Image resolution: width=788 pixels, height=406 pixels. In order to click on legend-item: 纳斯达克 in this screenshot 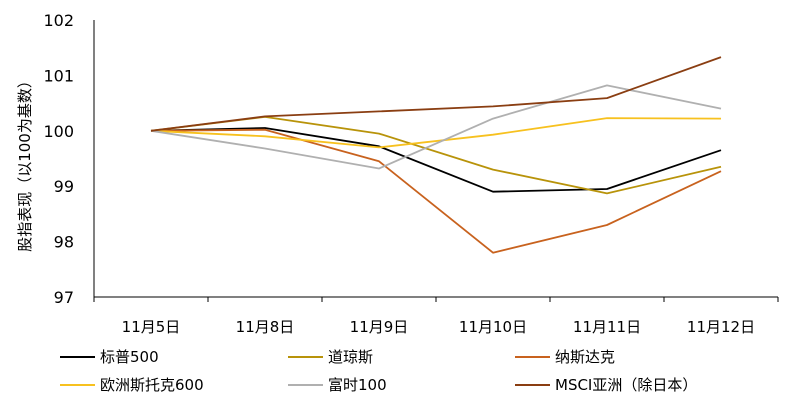, I will do `click(565, 357)`.